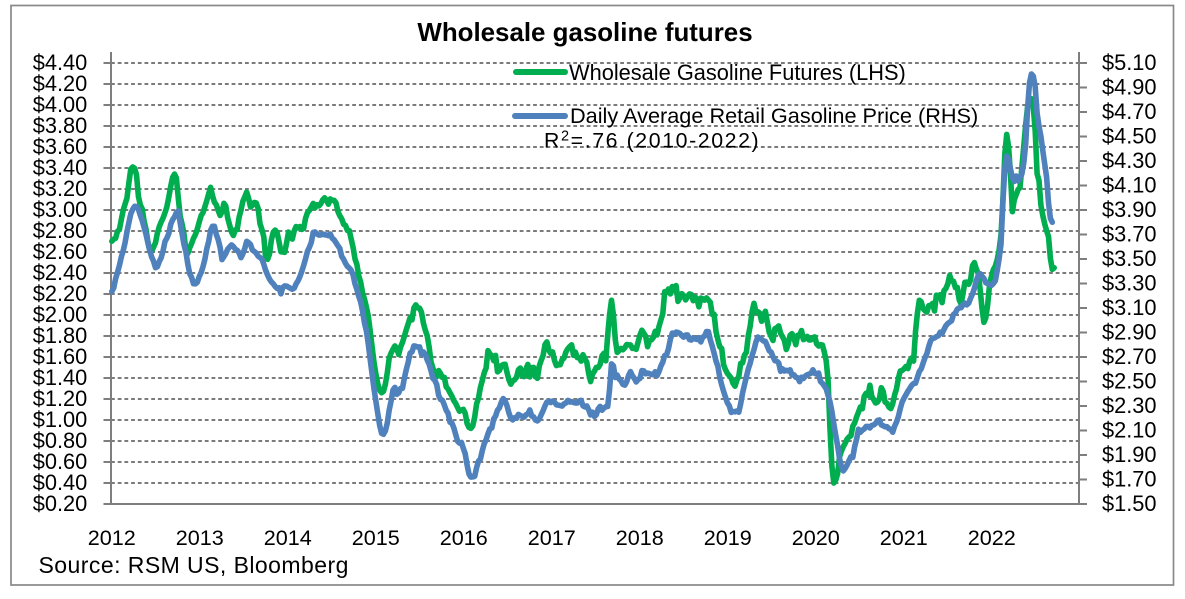  I want to click on svg-text: 2015, so click(376, 537).